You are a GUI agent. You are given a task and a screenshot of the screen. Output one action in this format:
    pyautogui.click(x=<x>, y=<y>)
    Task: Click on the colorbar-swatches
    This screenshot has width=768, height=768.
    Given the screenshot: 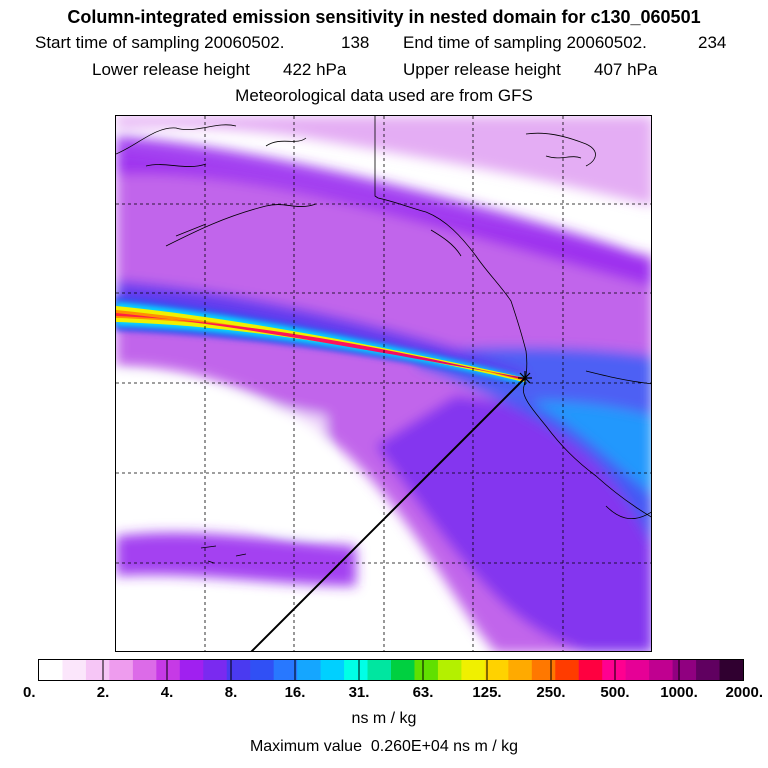 What is the action you would take?
    pyautogui.click(x=391, y=670)
    